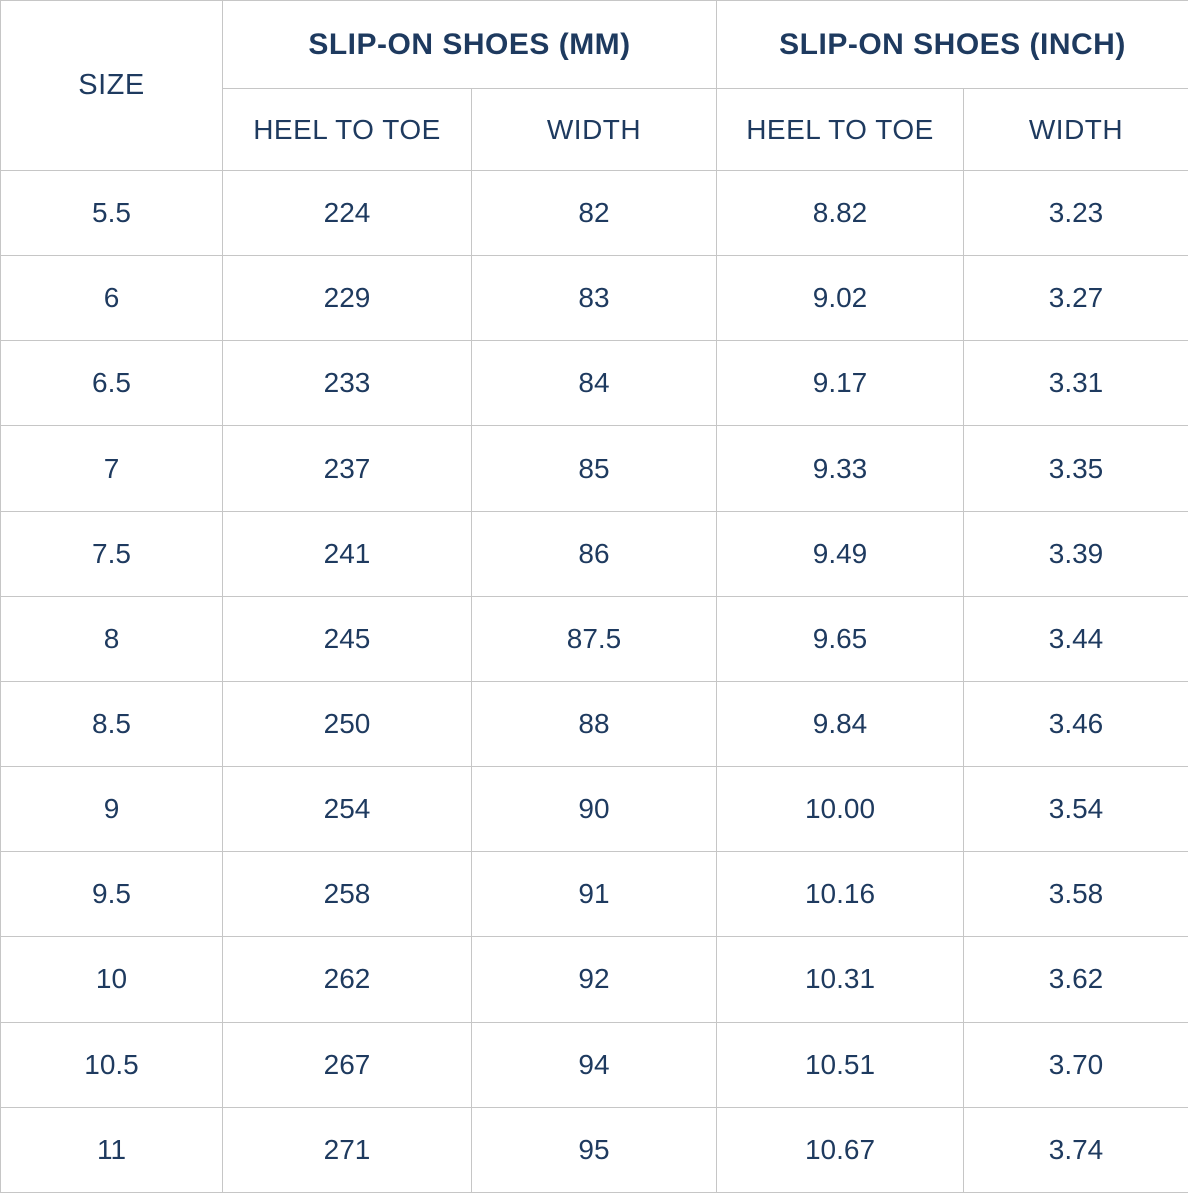 This screenshot has height=1193, width=1188. I want to click on inch-width-cell: 3.27, so click(1075, 298).